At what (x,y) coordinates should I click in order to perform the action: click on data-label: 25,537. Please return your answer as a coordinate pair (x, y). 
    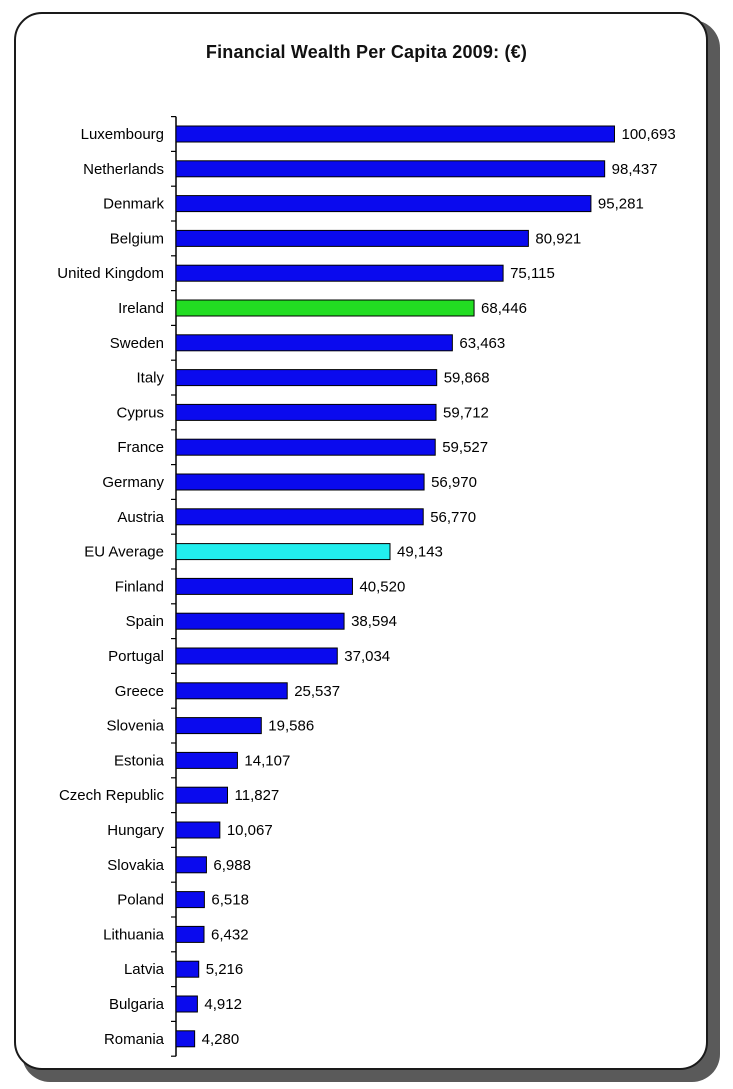
    Looking at the image, I should click on (317, 691).